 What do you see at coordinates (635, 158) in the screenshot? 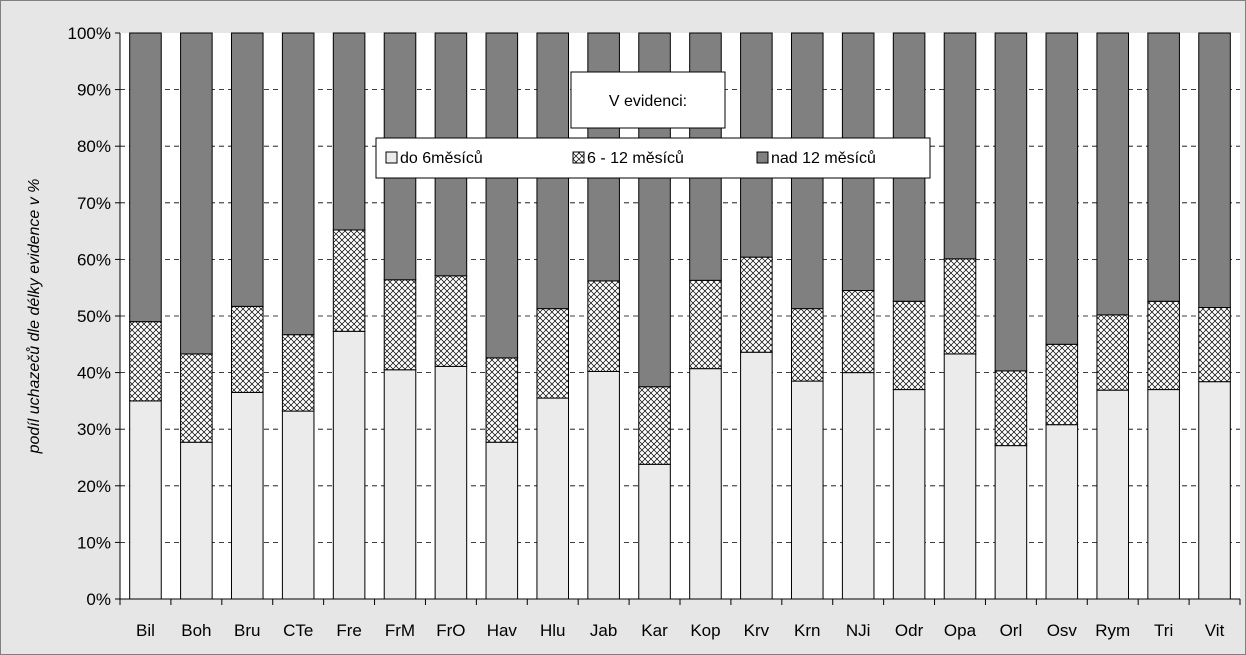
I see `legend-label-2: 6 - 12 měsíců` at bounding box center [635, 158].